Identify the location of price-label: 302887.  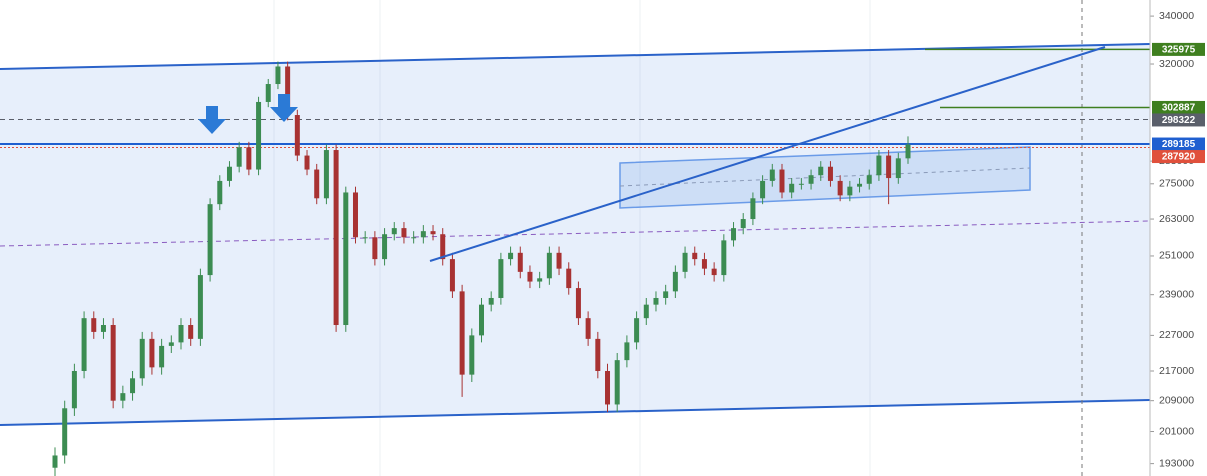
(1179, 108).